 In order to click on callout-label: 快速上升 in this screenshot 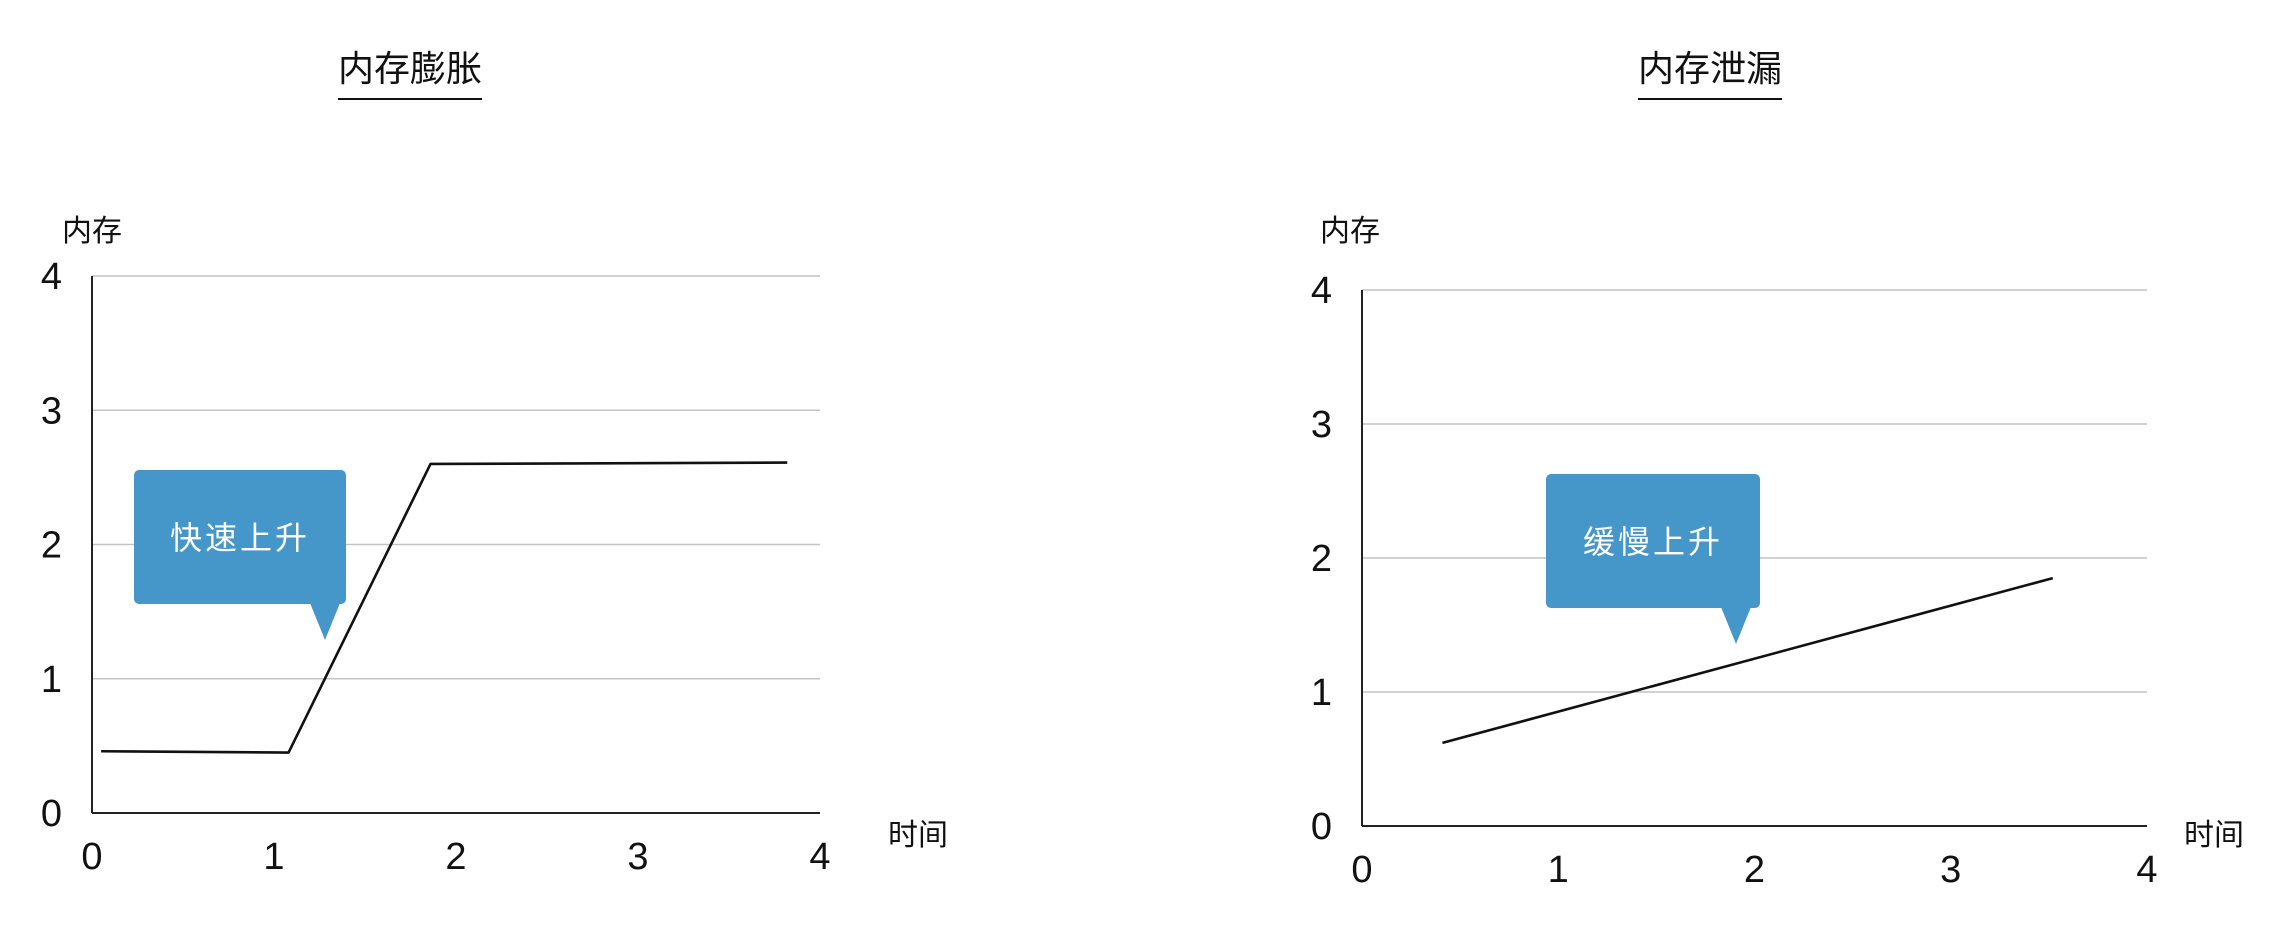, I will do `click(240, 538)`.